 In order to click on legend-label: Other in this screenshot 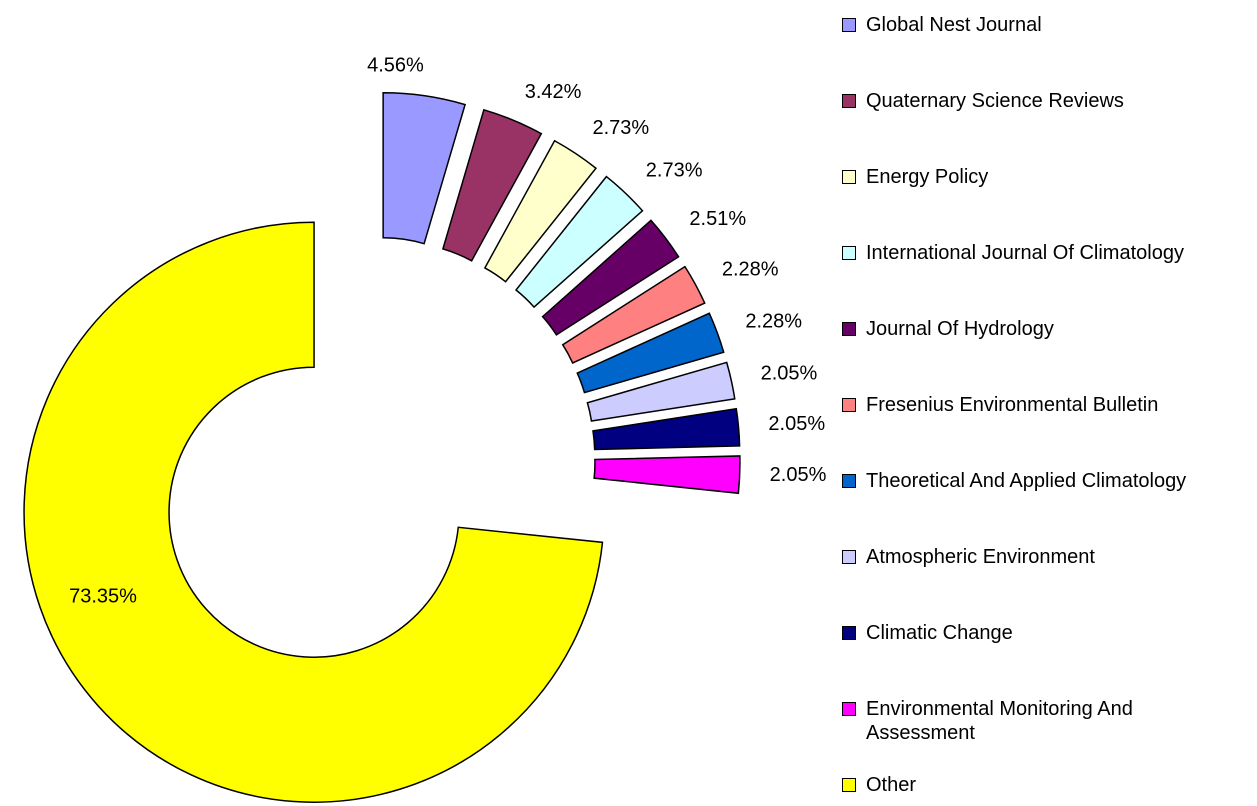, I will do `click(891, 785)`.